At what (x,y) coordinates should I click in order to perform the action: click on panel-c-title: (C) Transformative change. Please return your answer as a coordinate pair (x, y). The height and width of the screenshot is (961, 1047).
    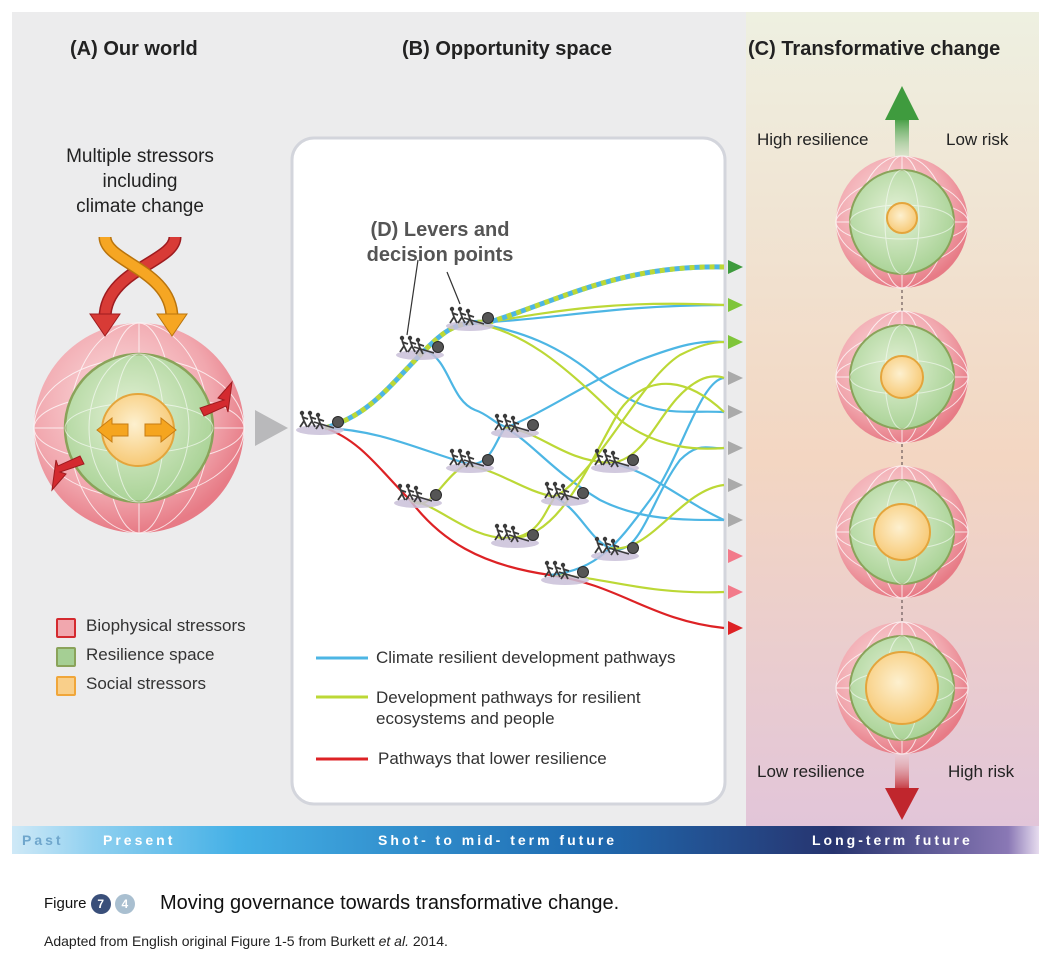
    Looking at the image, I should click on (874, 49).